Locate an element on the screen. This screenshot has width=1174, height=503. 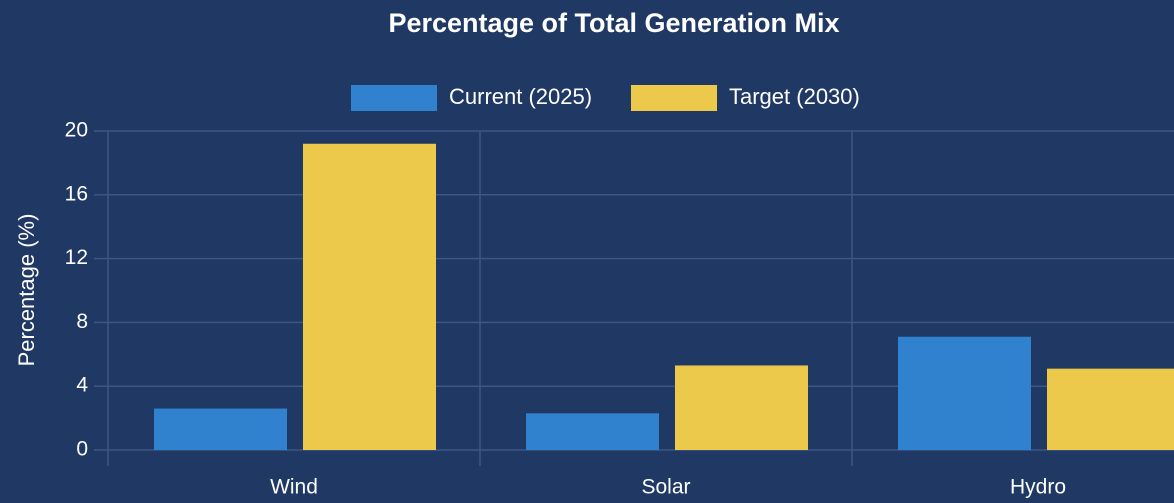
y-tick-label: 8 is located at coordinates (82, 321).